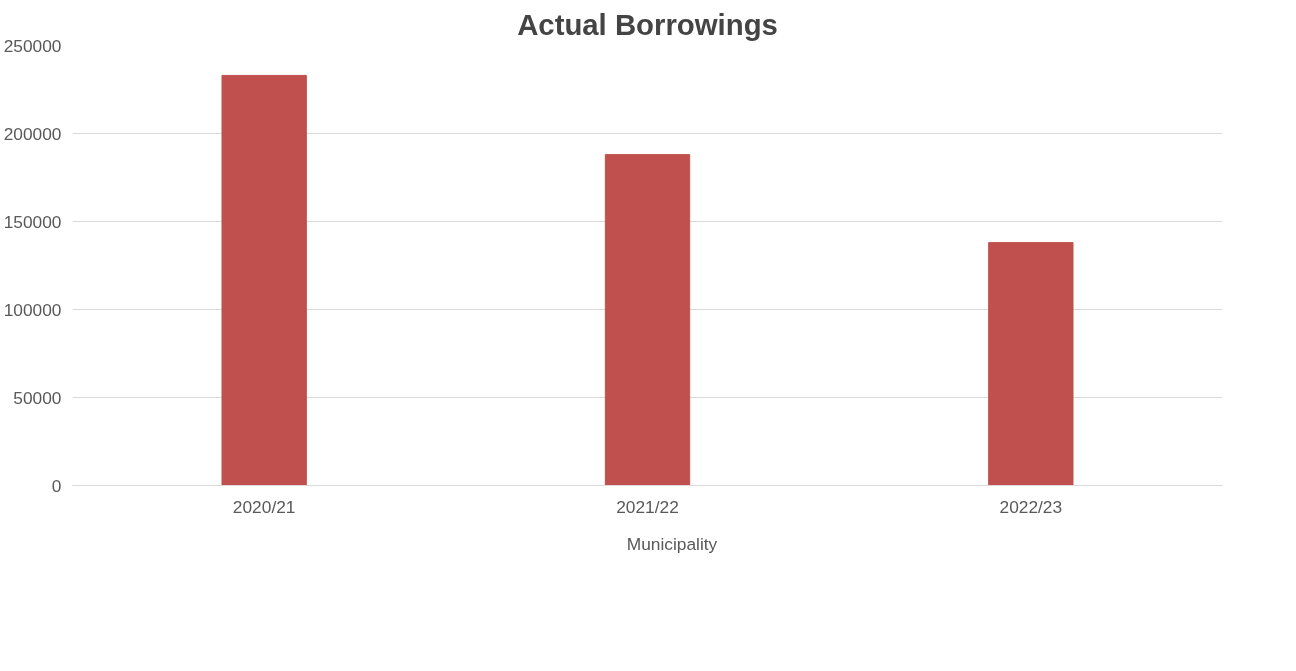 The width and height of the screenshot is (1296, 671). I want to click on y-tick-label: 150000, so click(32, 221).